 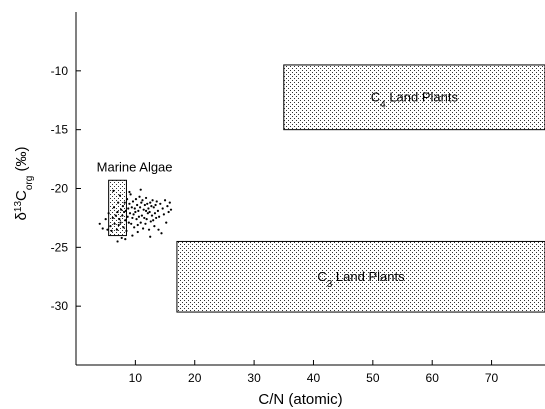 I want to click on y-tick-label: -15, so click(x=60, y=130).